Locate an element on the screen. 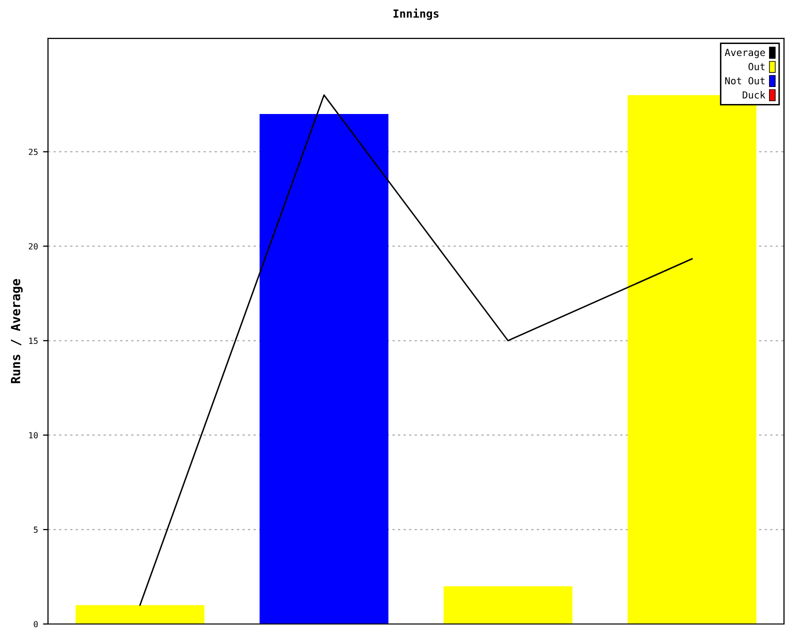  legend-label: Not Out is located at coordinates (745, 80).